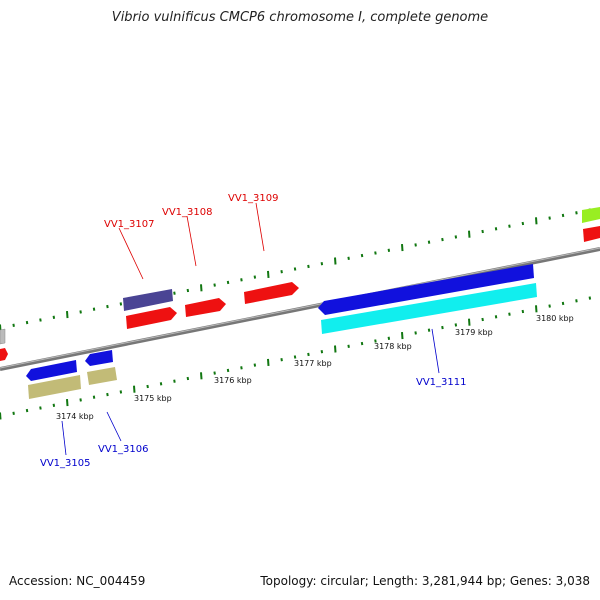  What do you see at coordinates (153, 398) in the screenshot?
I see `scale-label: 3175 kbp` at bounding box center [153, 398].